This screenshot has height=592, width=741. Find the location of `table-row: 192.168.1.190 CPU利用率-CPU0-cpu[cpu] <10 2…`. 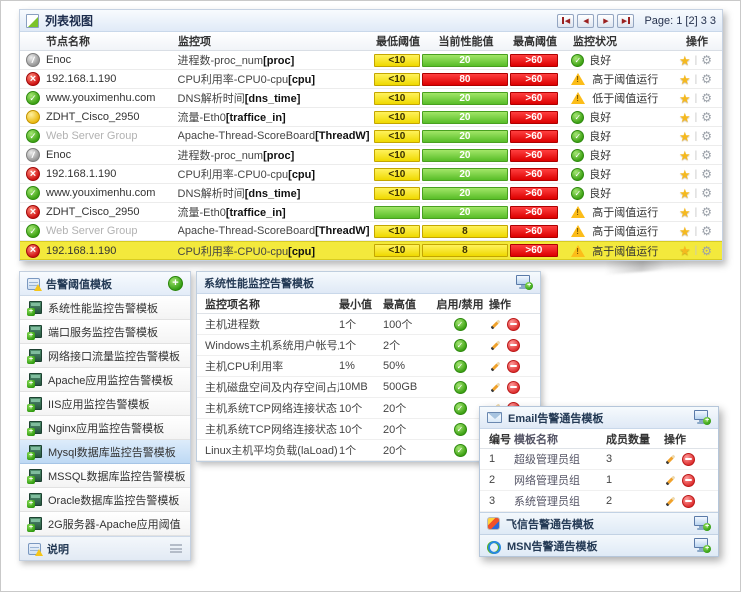

table-row: 192.168.1.190 CPU利用率-CPU0-cpu[cpu] <10 2… is located at coordinates (371, 174).